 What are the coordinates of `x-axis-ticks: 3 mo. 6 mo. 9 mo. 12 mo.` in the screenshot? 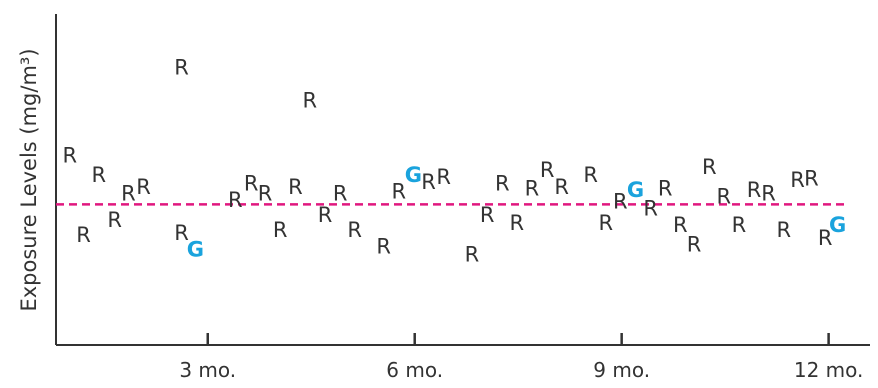 It's located at (521, 357).